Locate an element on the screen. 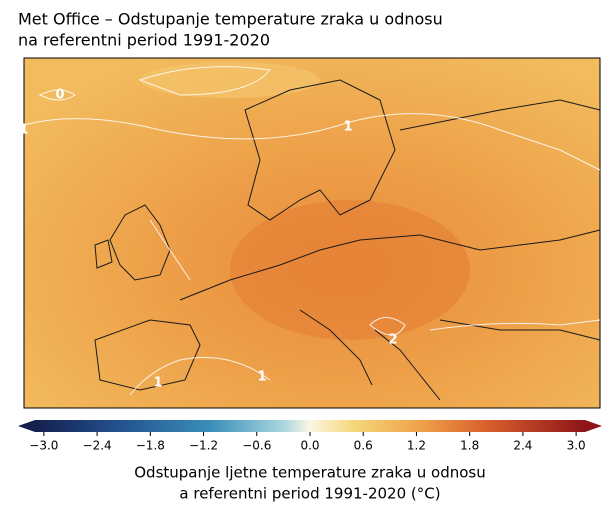 This screenshot has height=511, width=610. colorbar-low-arrow is located at coordinates (26, 426).